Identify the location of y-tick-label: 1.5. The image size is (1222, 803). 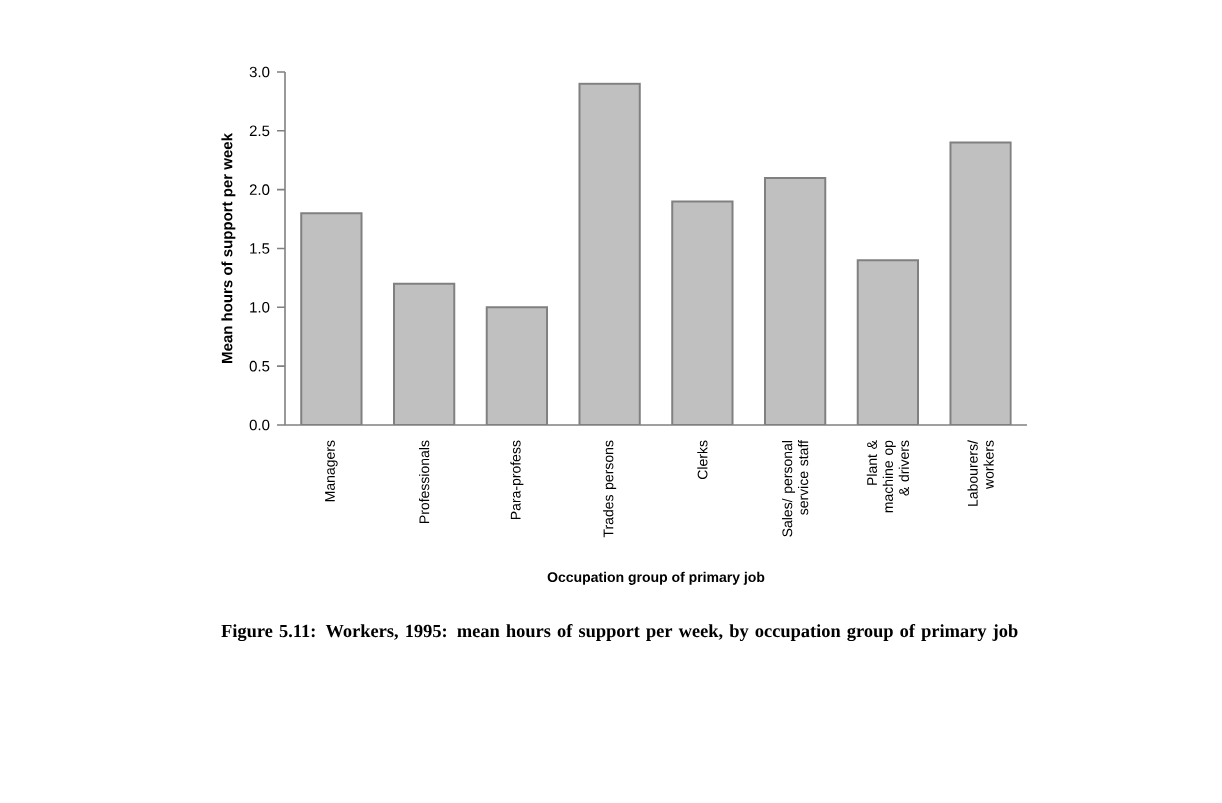
(260, 248).